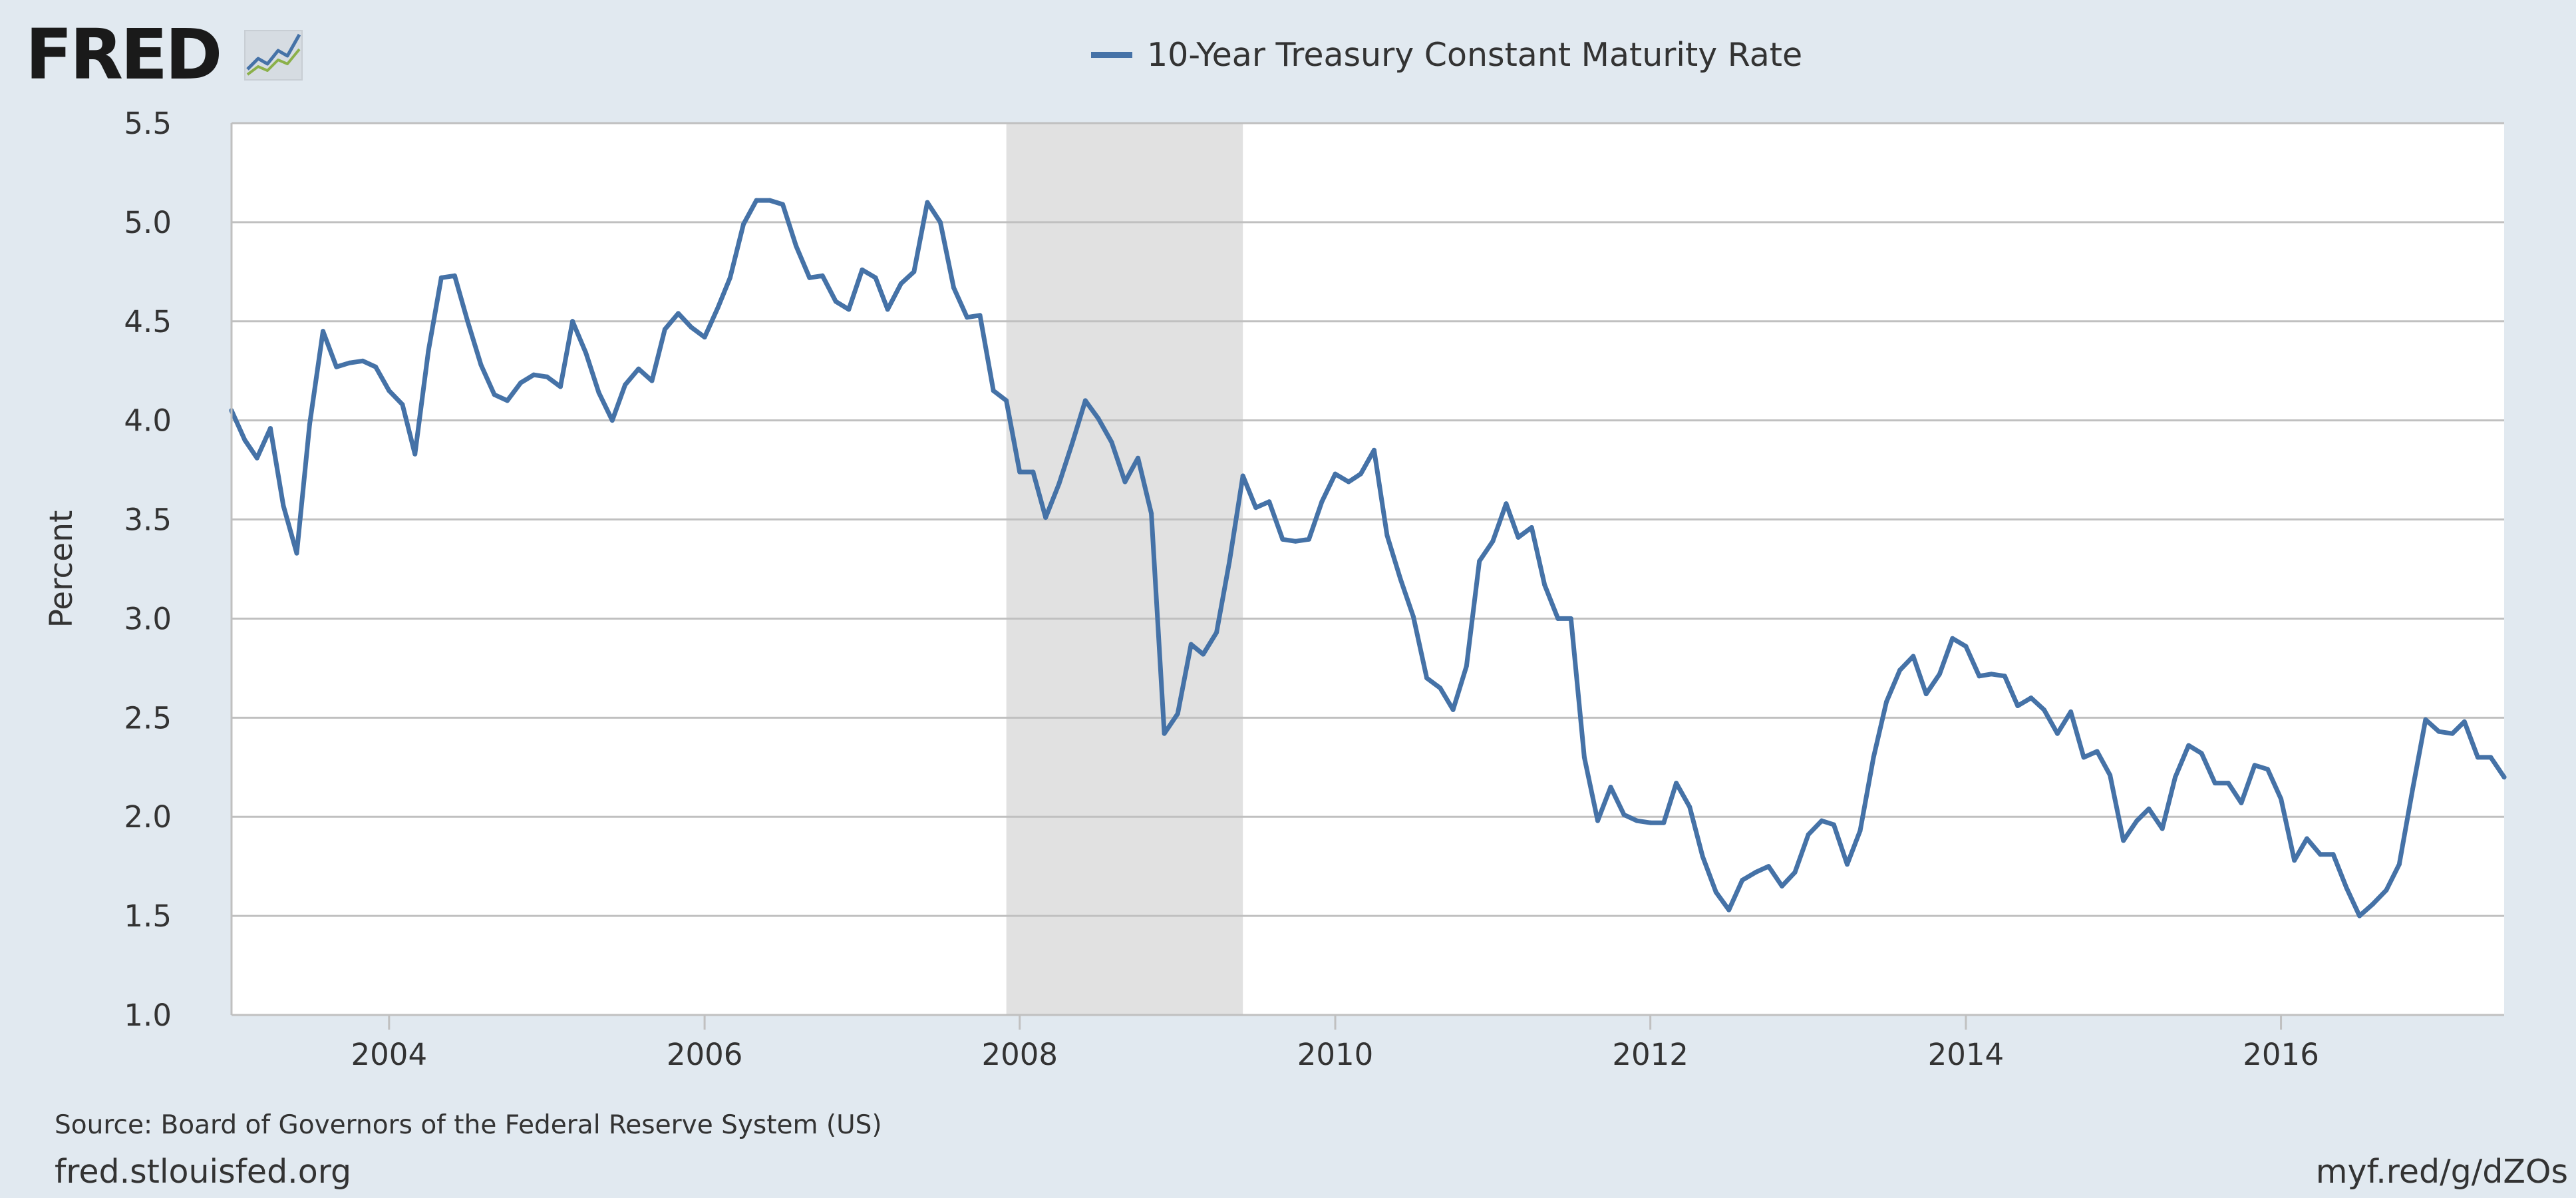 The height and width of the screenshot is (1198, 2576). What do you see at coordinates (2441, 1172) in the screenshot?
I see `short-link: myf.red/g/dZOs` at bounding box center [2441, 1172].